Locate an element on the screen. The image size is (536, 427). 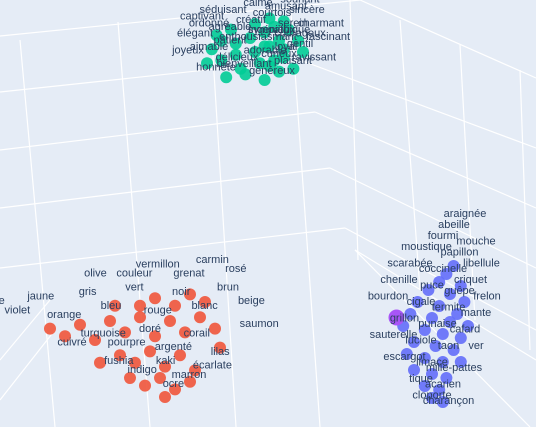
grid-back-top-edge is located at coordinates (180, 18).